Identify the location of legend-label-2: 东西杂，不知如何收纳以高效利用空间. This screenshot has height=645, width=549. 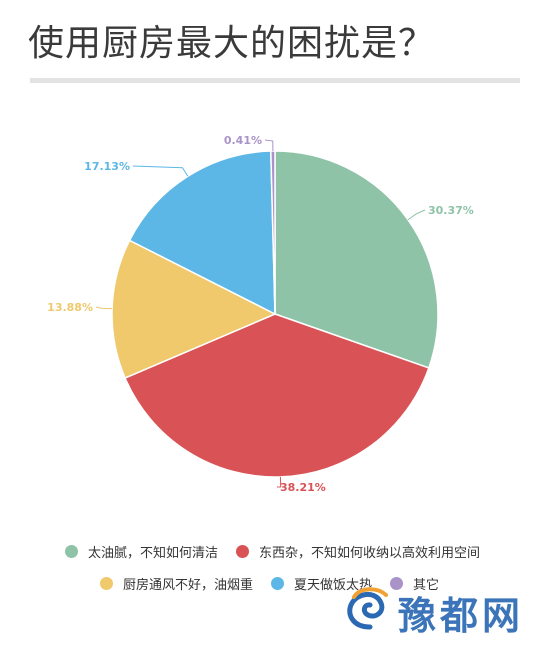
(370, 553).